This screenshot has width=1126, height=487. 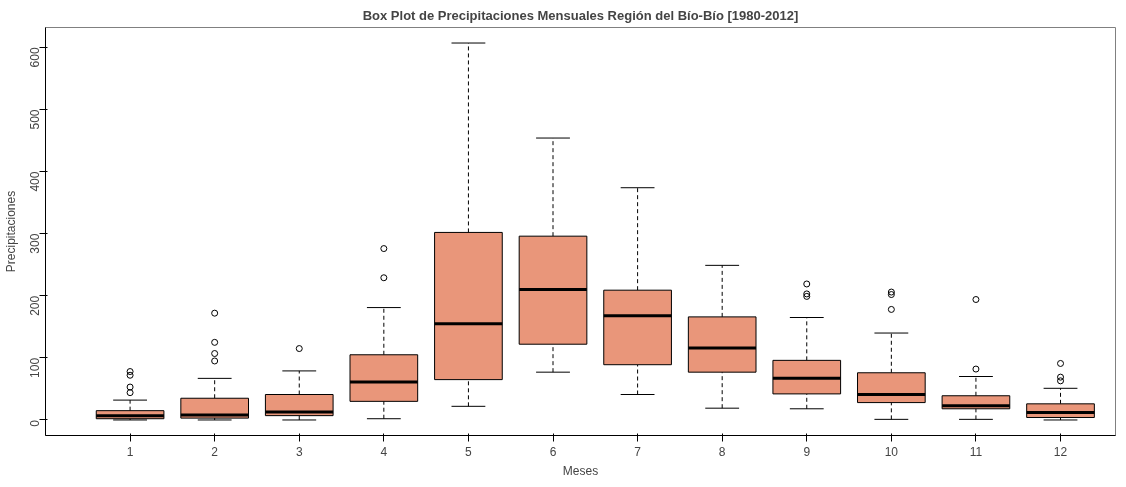 What do you see at coordinates (35, 305) in the screenshot?
I see `y-tick-label: 200` at bounding box center [35, 305].